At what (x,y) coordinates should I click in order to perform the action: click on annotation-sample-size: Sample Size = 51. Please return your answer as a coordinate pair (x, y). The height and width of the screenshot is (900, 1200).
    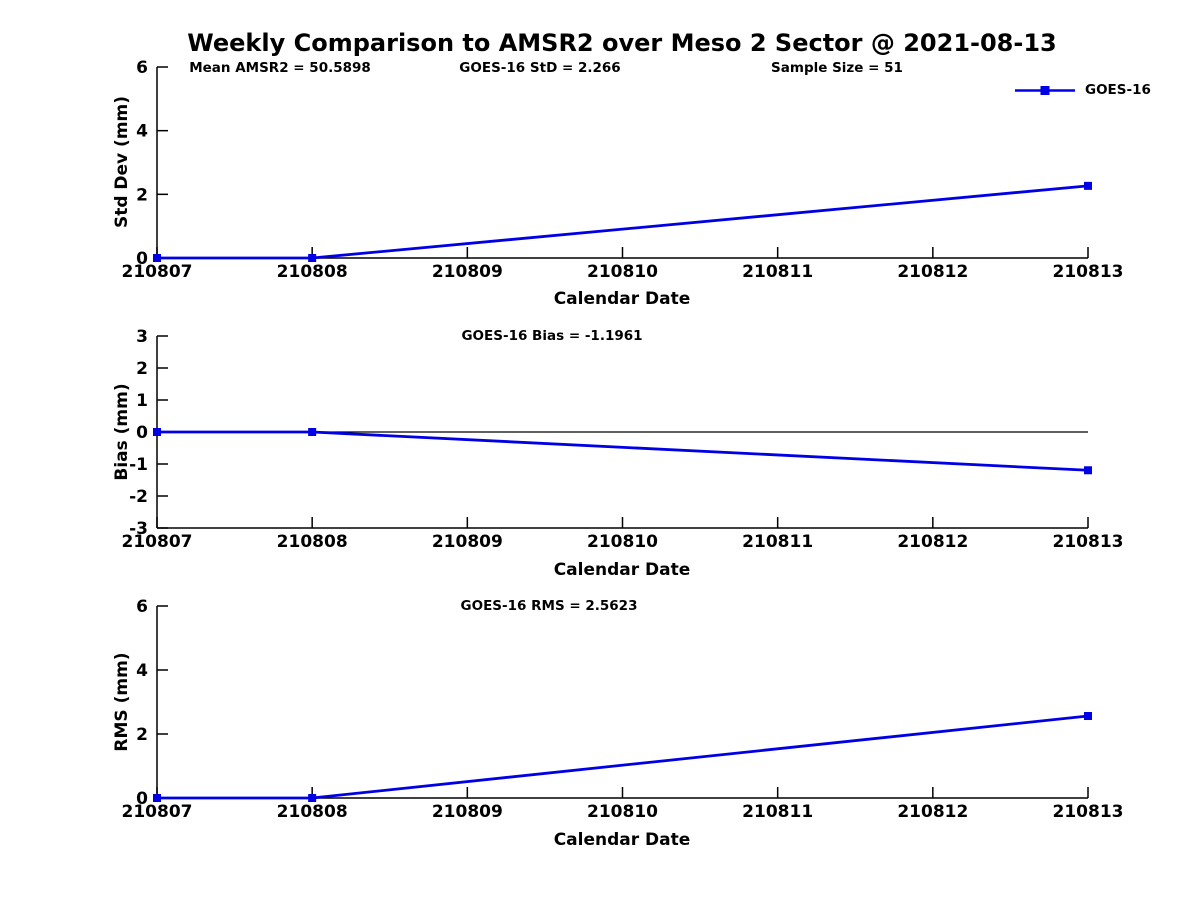
    Looking at the image, I should click on (837, 68).